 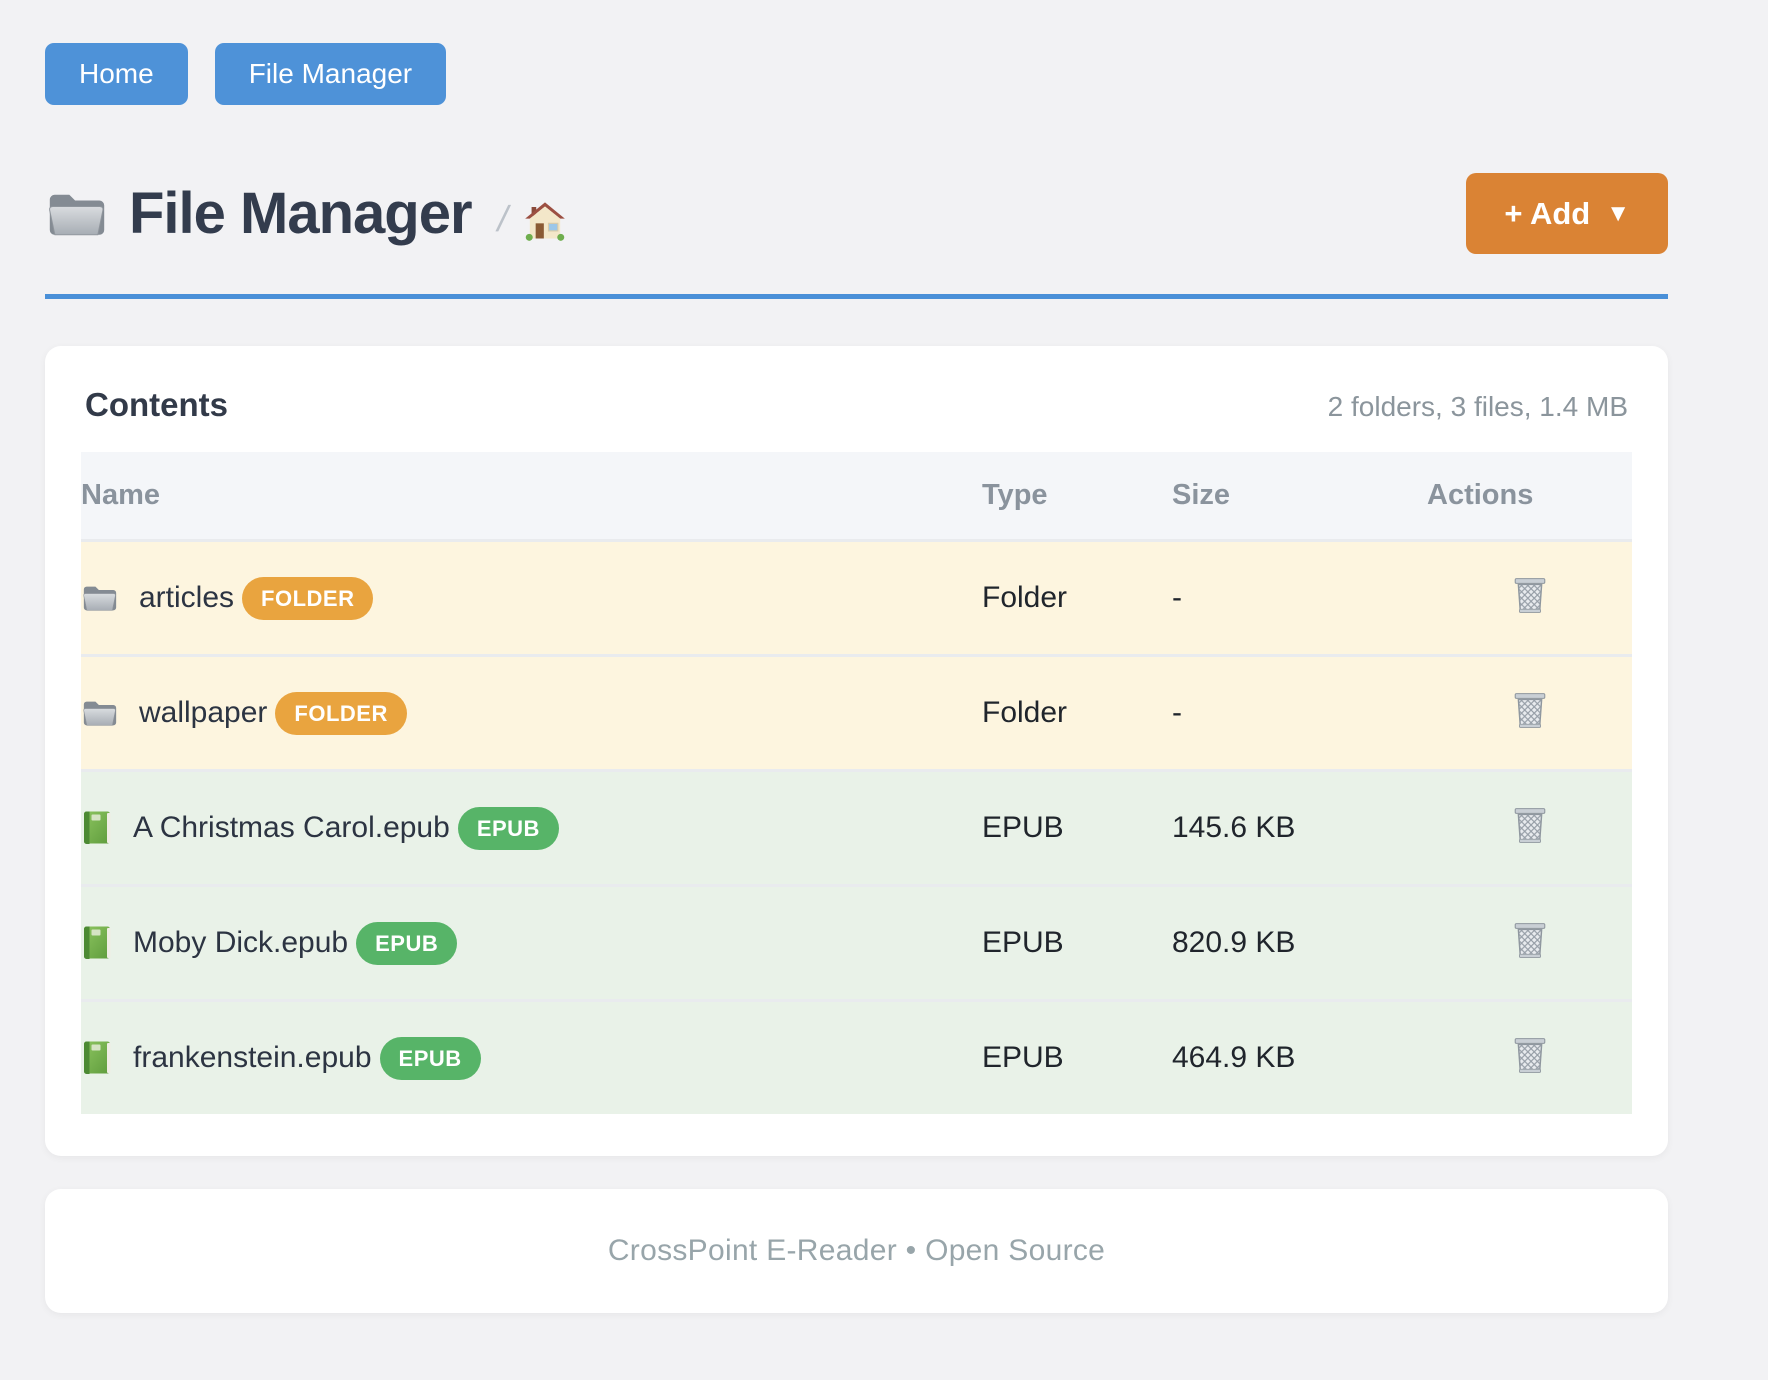 I want to click on file-name-link: wallpaper, so click(x=203, y=712).